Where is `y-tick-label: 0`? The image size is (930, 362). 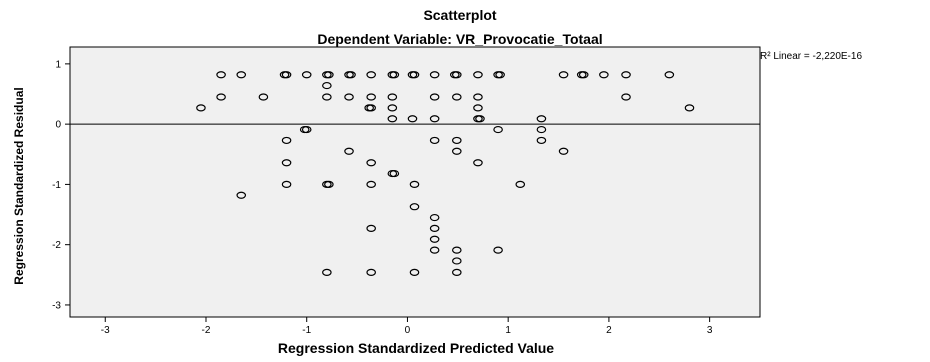
y-tick-label: 0 is located at coordinates (58, 125).